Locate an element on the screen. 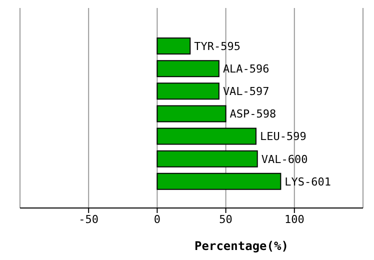 The image size is (374, 260). x-axis-title: Percentage(%) is located at coordinates (241, 246).